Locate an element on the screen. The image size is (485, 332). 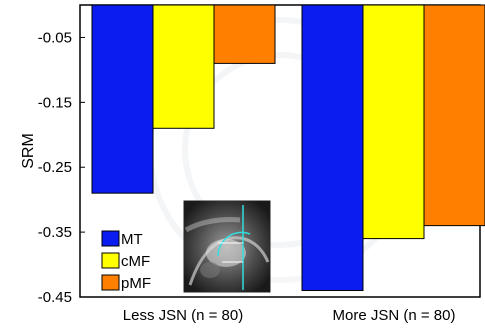
legend-label-cmf: cMF is located at coordinates (135, 261).